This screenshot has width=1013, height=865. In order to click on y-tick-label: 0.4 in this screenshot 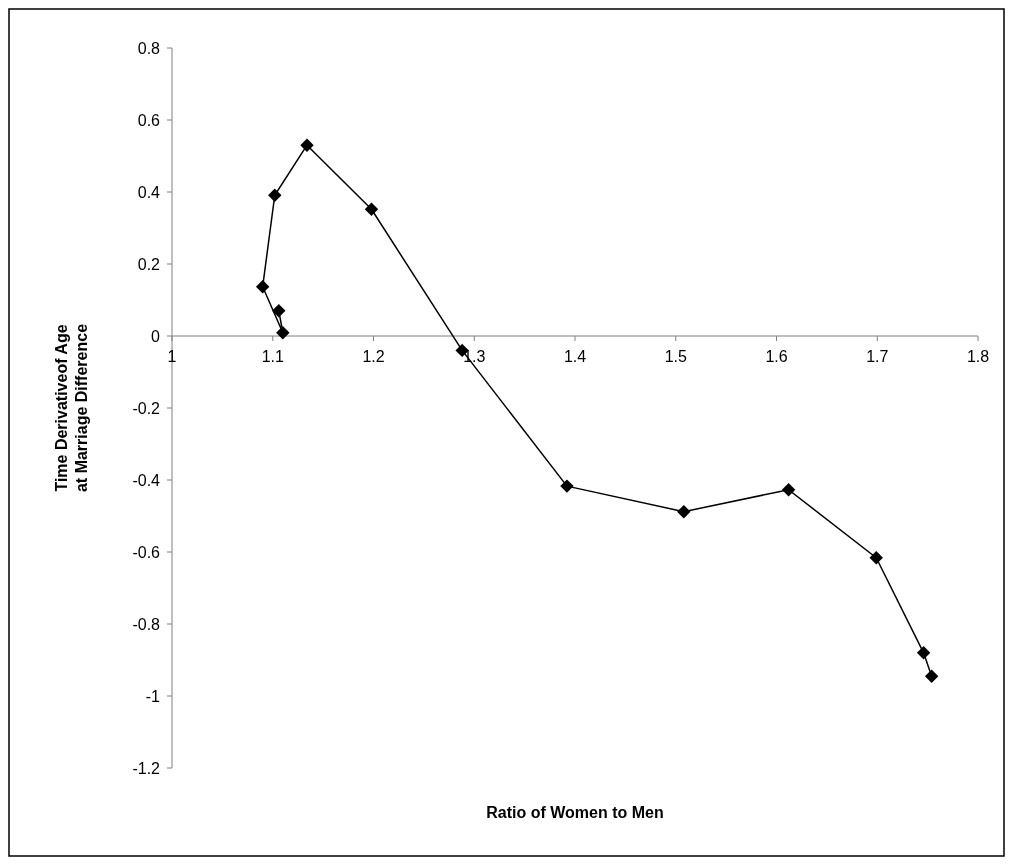, I will do `click(149, 192)`.